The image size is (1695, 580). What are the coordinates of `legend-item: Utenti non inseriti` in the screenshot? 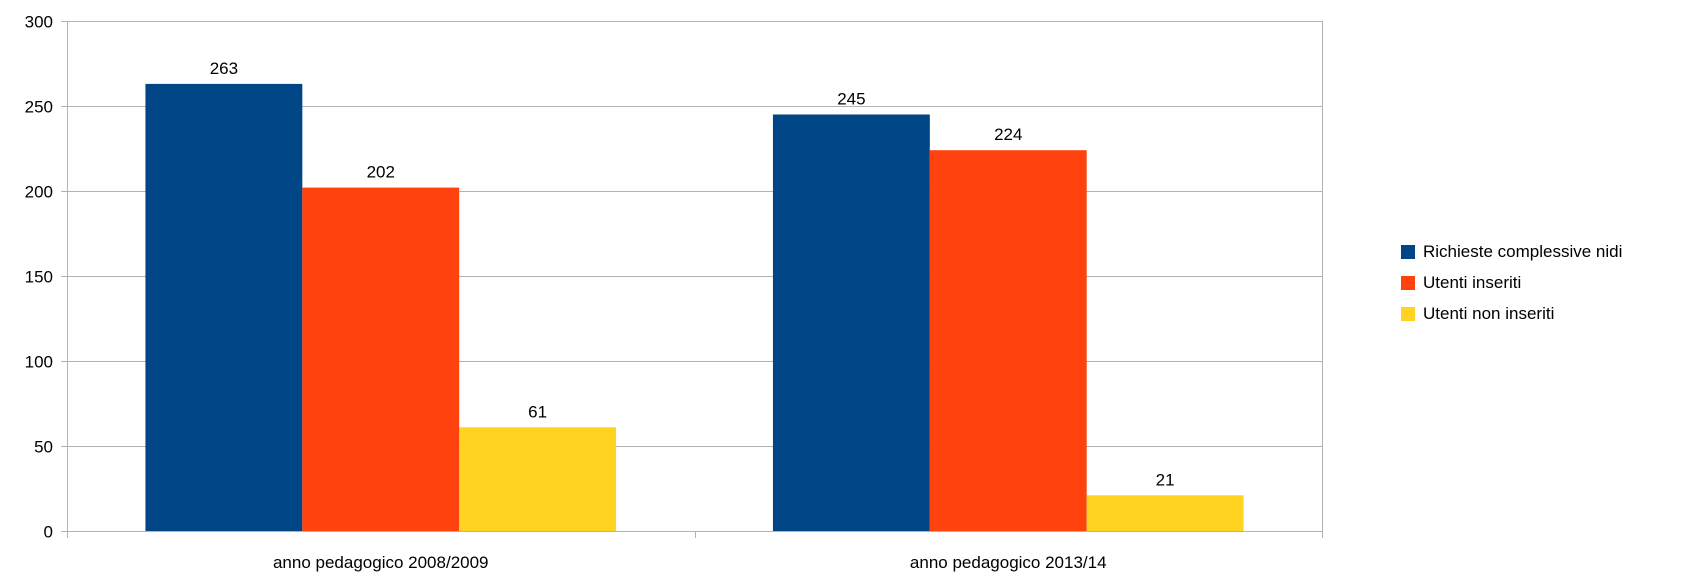 It's located at (1511, 313).